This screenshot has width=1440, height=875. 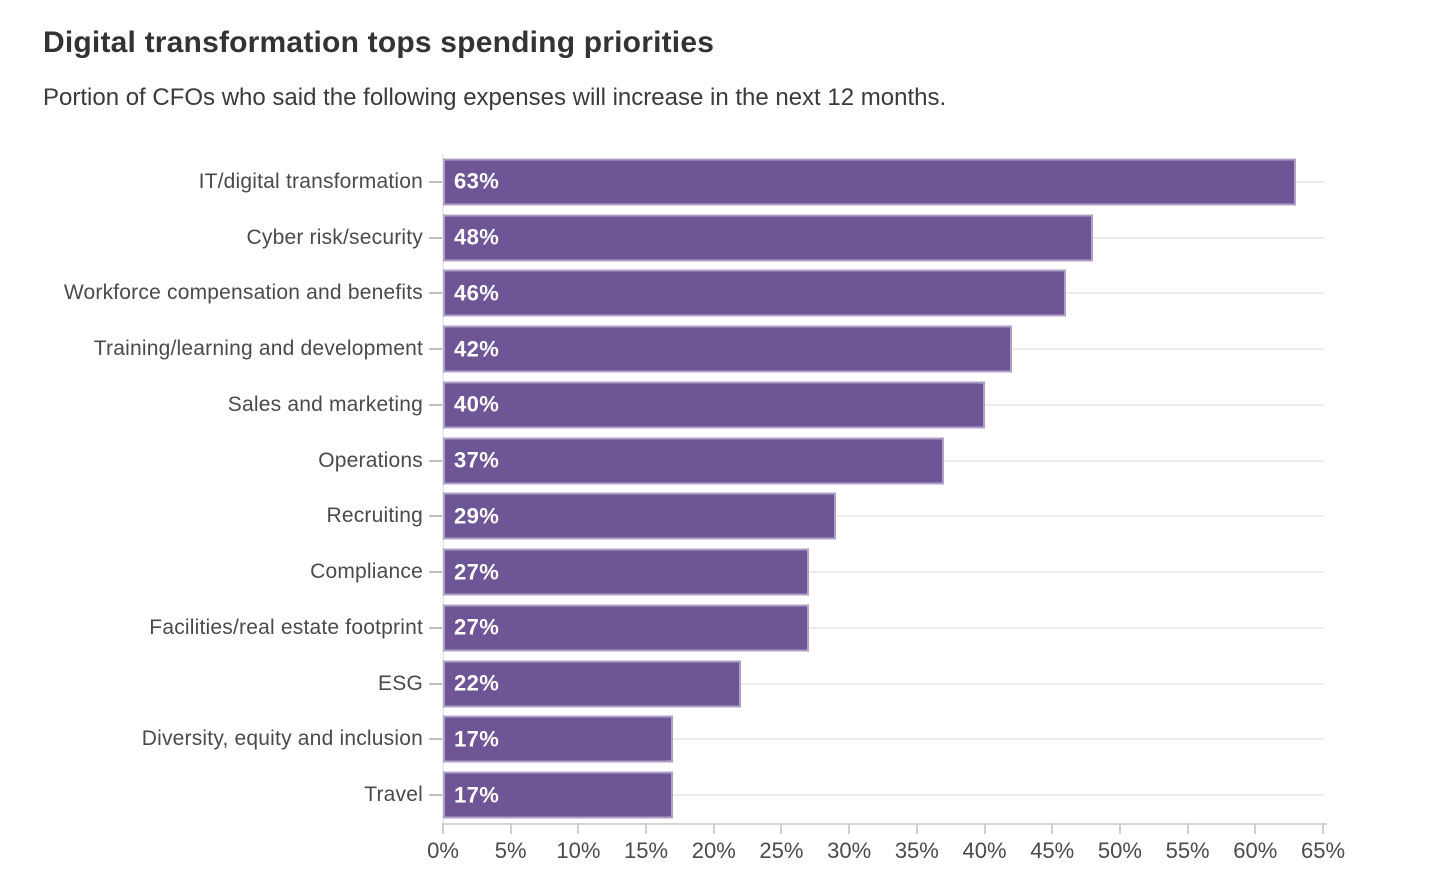 What do you see at coordinates (334, 237) in the screenshot?
I see `category-label: Cyber risk/security` at bounding box center [334, 237].